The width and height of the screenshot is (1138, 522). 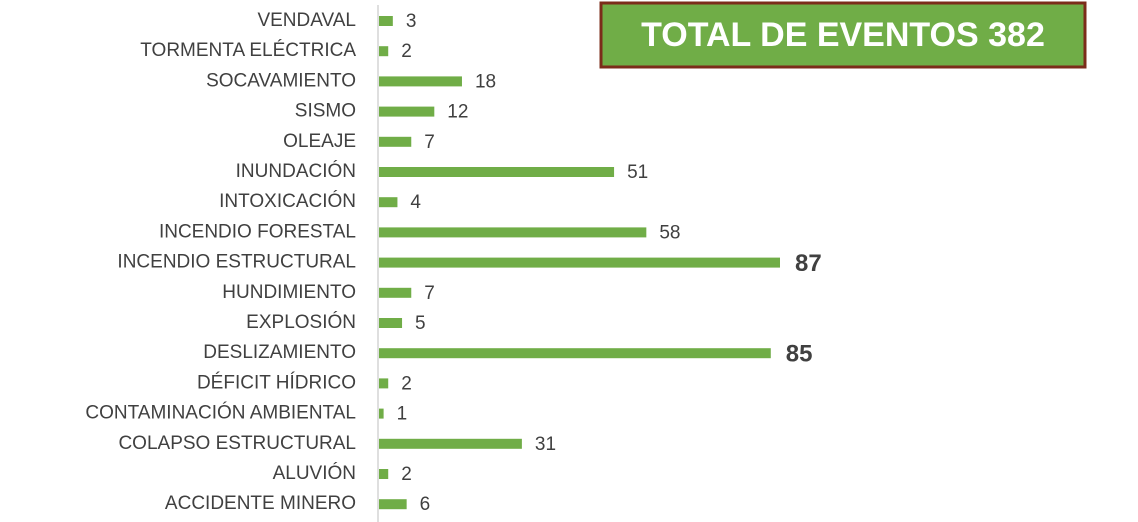 I want to click on value-label: 87, so click(x=808, y=263).